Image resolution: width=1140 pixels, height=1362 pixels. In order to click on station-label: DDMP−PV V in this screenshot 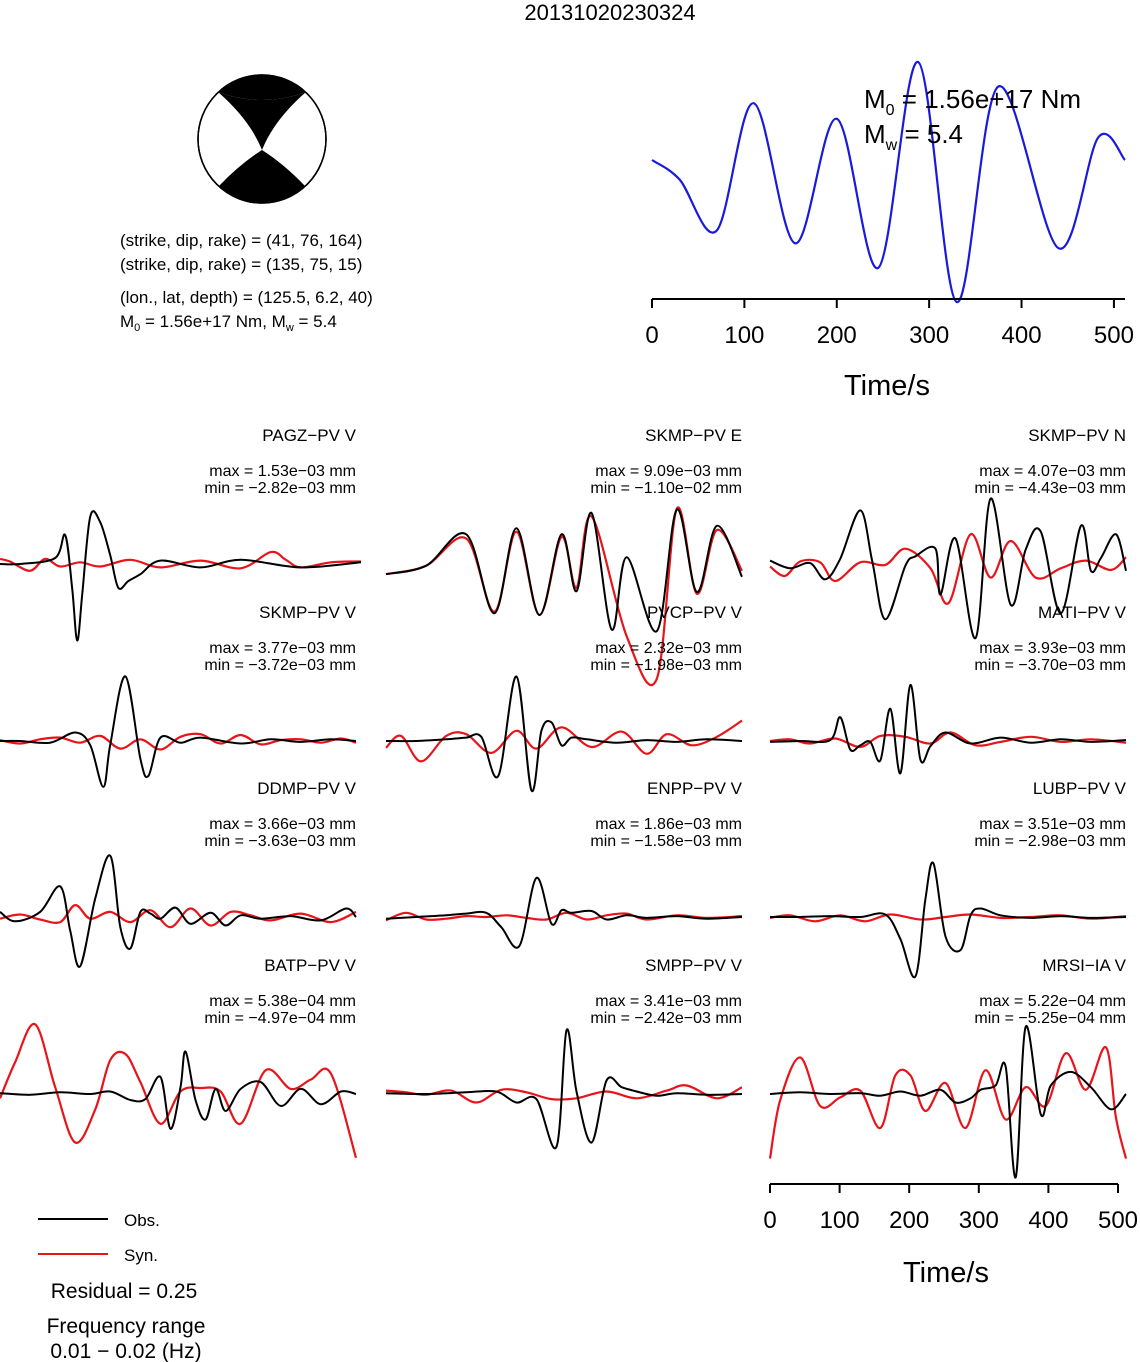, I will do `click(306, 788)`.